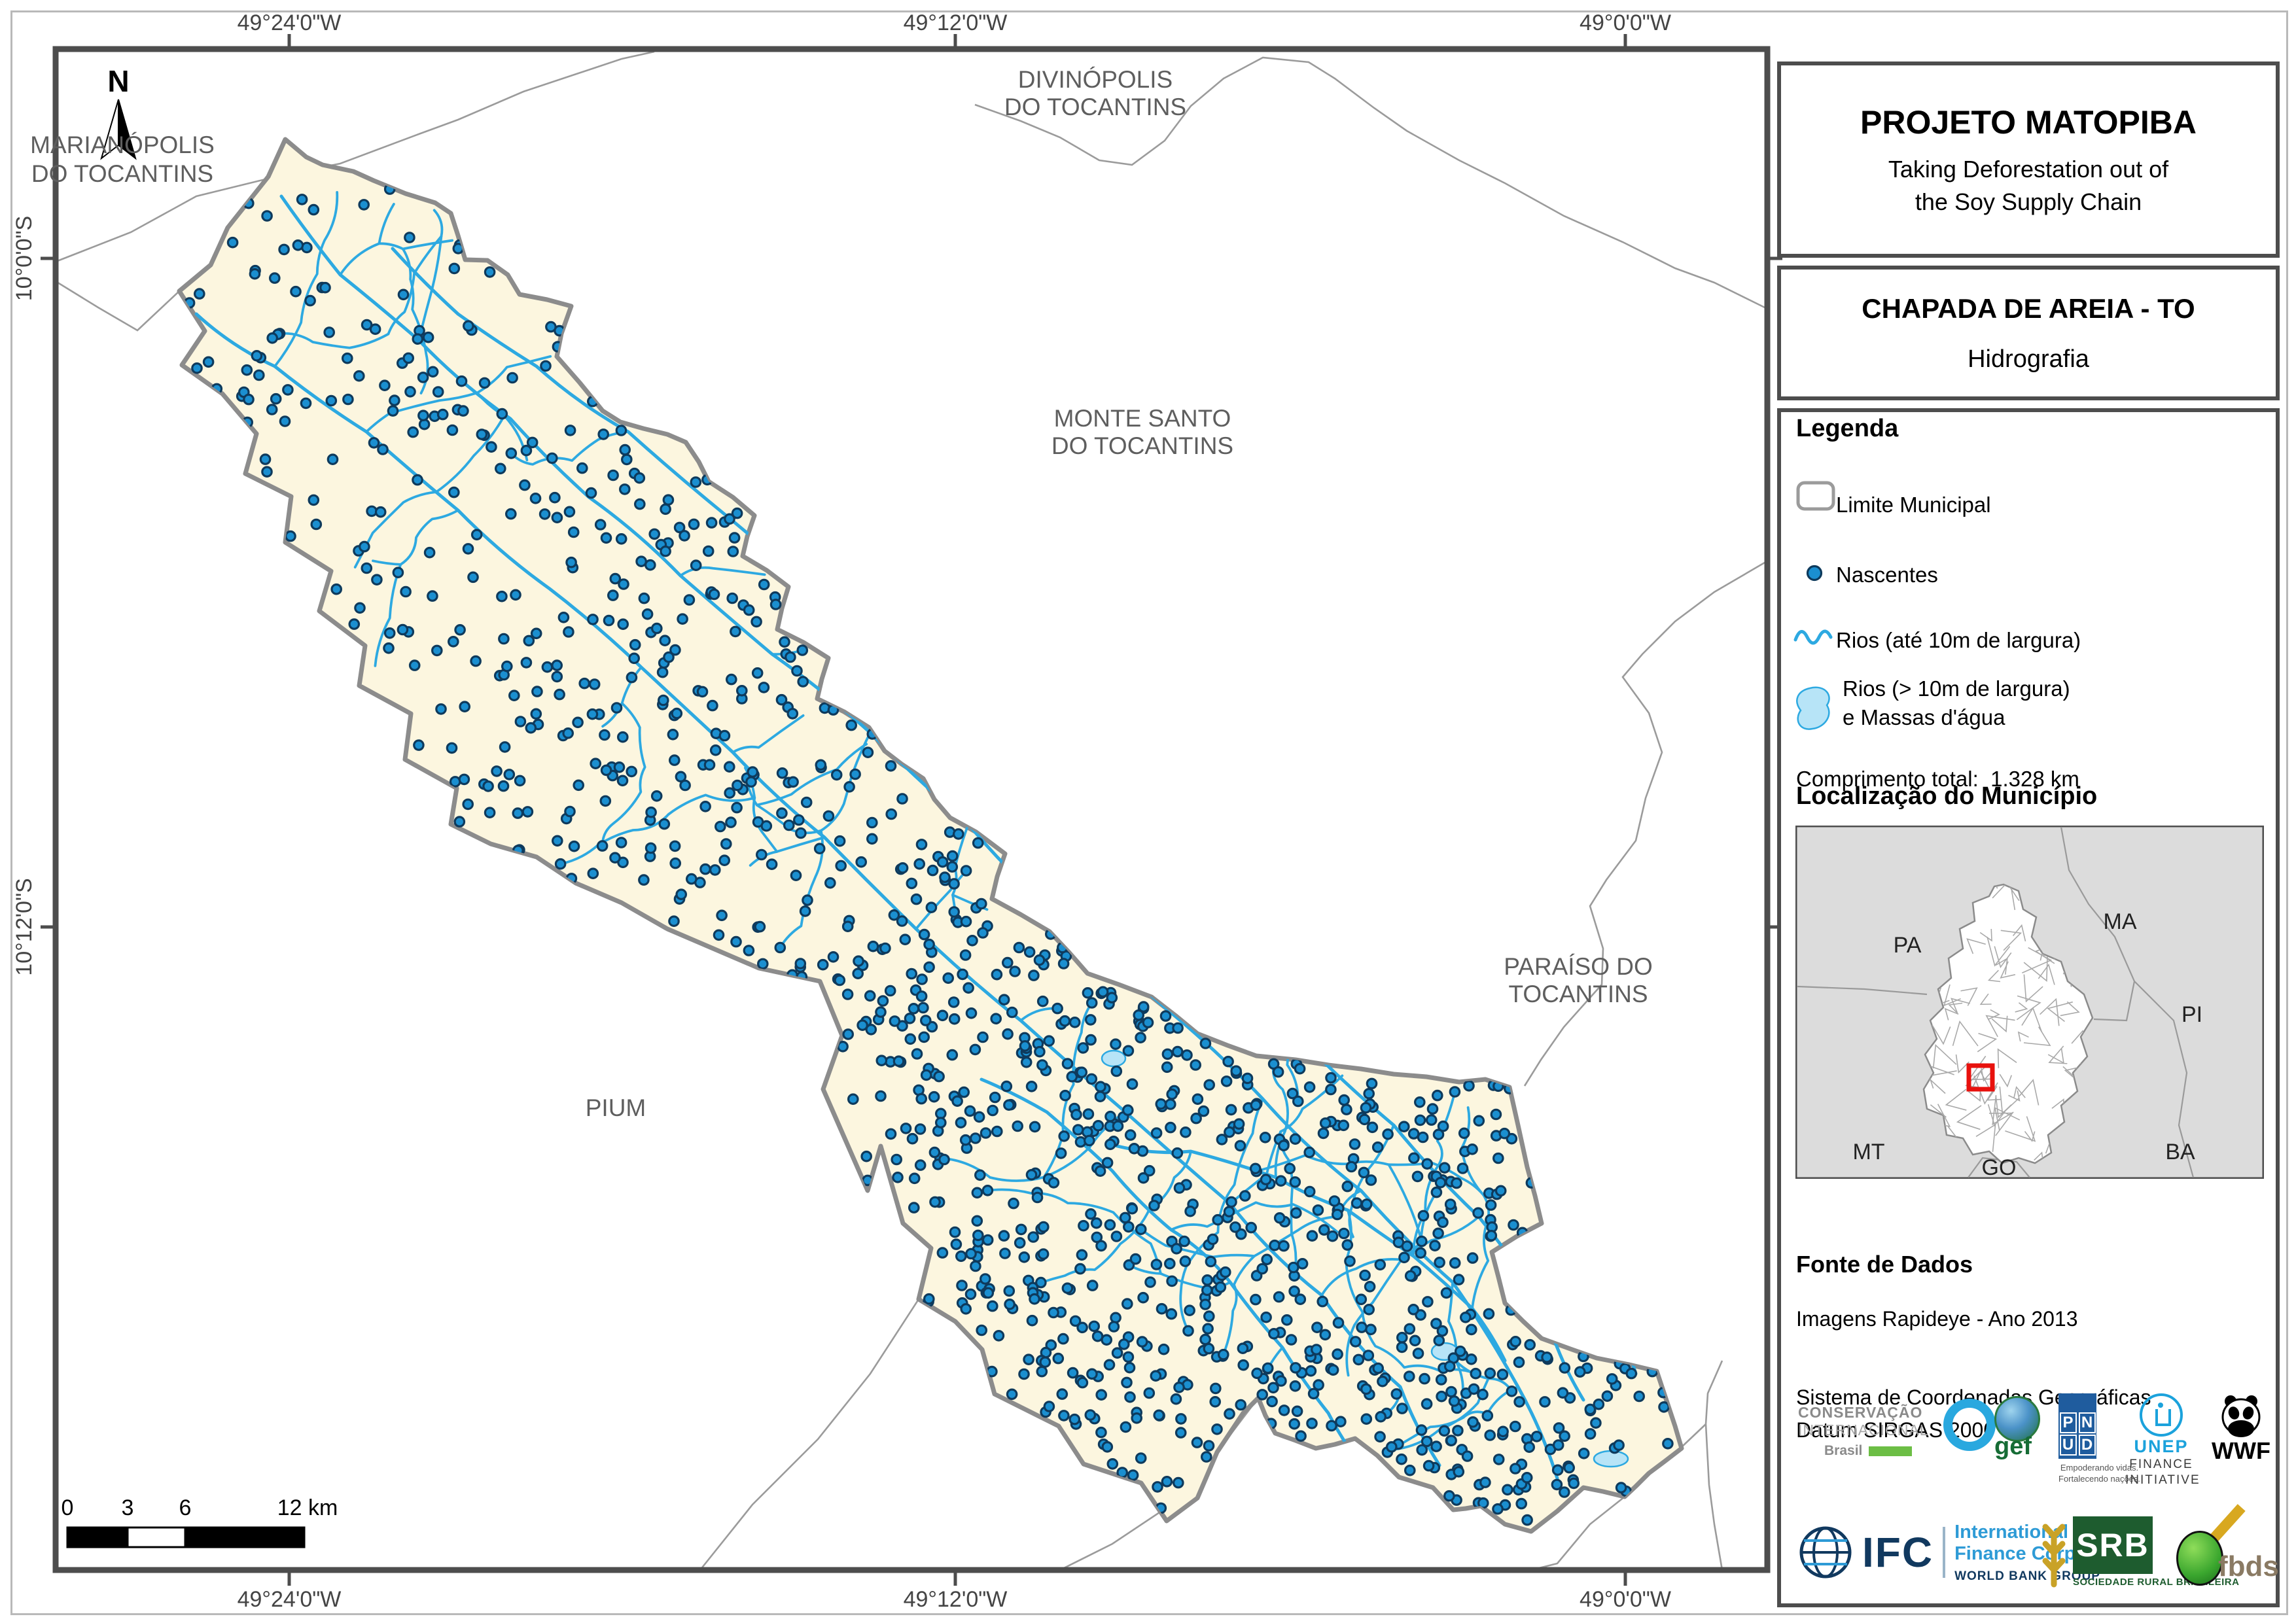 This screenshot has width=2296, height=1623. I want to click on scale-6: 6, so click(185, 1508).